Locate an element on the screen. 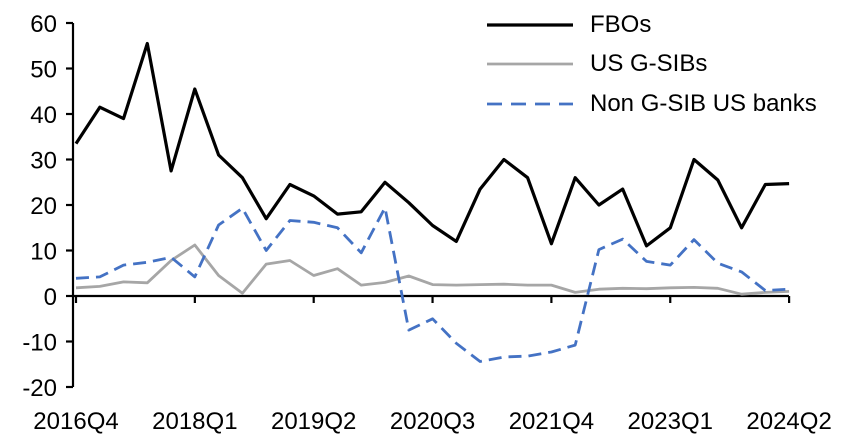  series-line-us-g-sibs is located at coordinates (432, 269).